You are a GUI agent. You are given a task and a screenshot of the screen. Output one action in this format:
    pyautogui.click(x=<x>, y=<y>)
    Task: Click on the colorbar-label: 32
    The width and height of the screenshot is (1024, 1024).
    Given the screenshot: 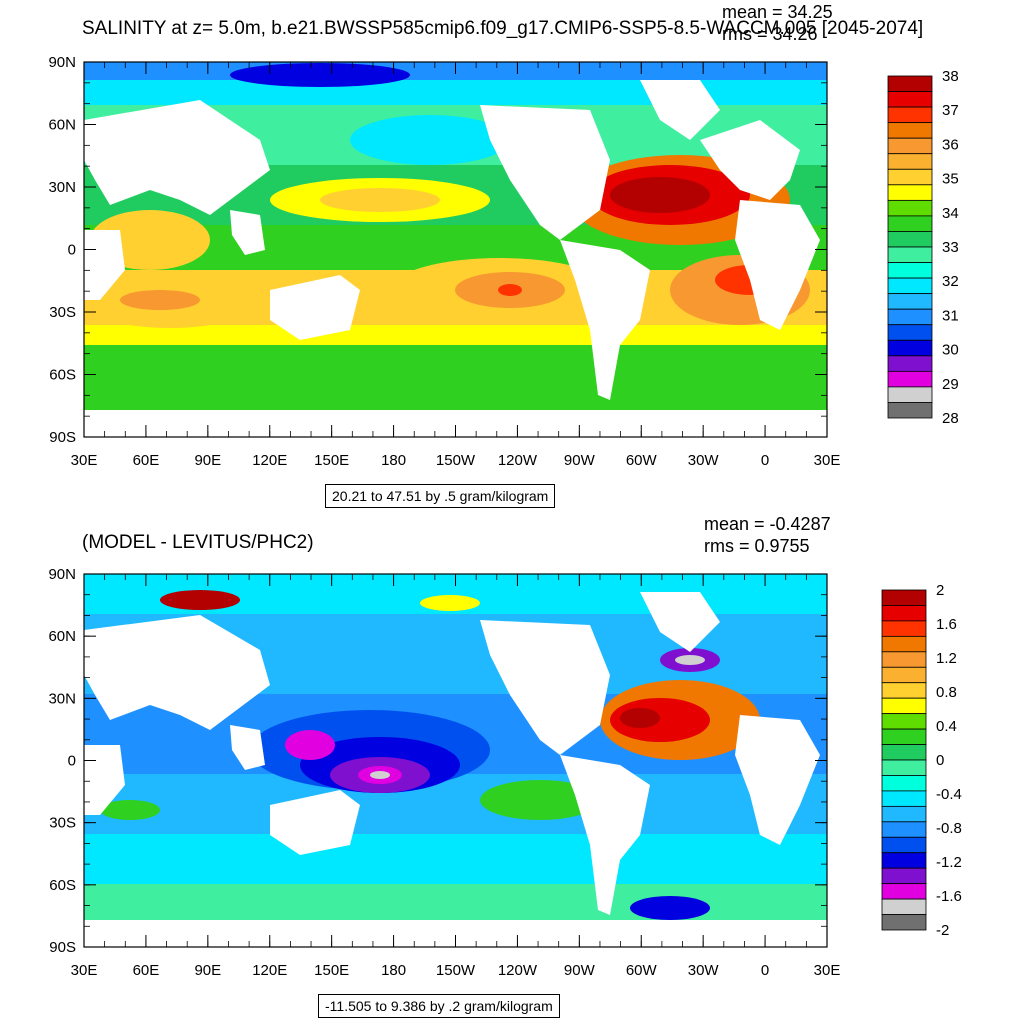 What is the action you would take?
    pyautogui.click(x=950, y=281)
    